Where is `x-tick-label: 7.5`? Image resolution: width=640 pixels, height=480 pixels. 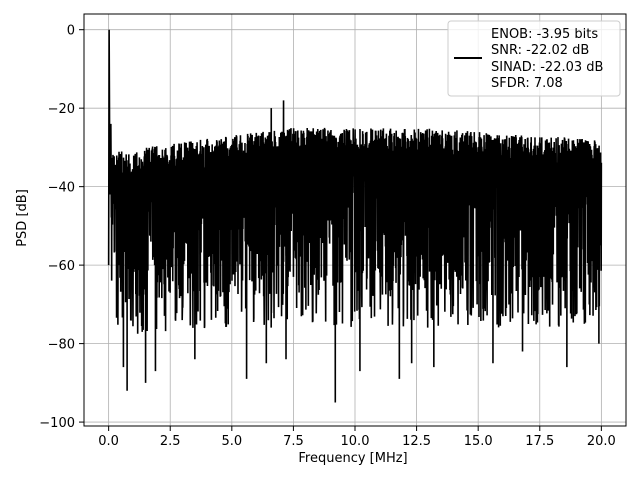
x-tick-label: 7.5 is located at coordinates (293, 441).